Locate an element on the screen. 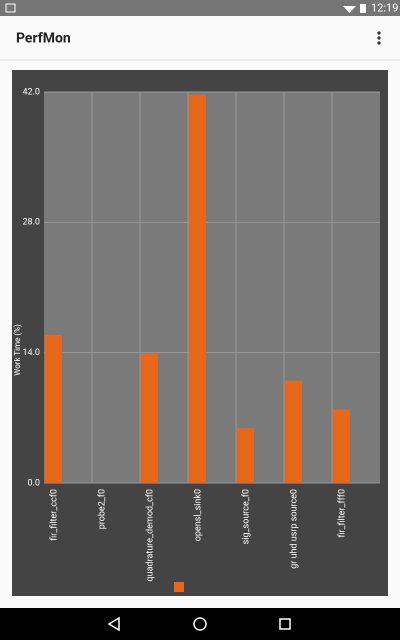 The height and width of the screenshot is (640, 400). app-title: PerfMon is located at coordinates (43, 39).